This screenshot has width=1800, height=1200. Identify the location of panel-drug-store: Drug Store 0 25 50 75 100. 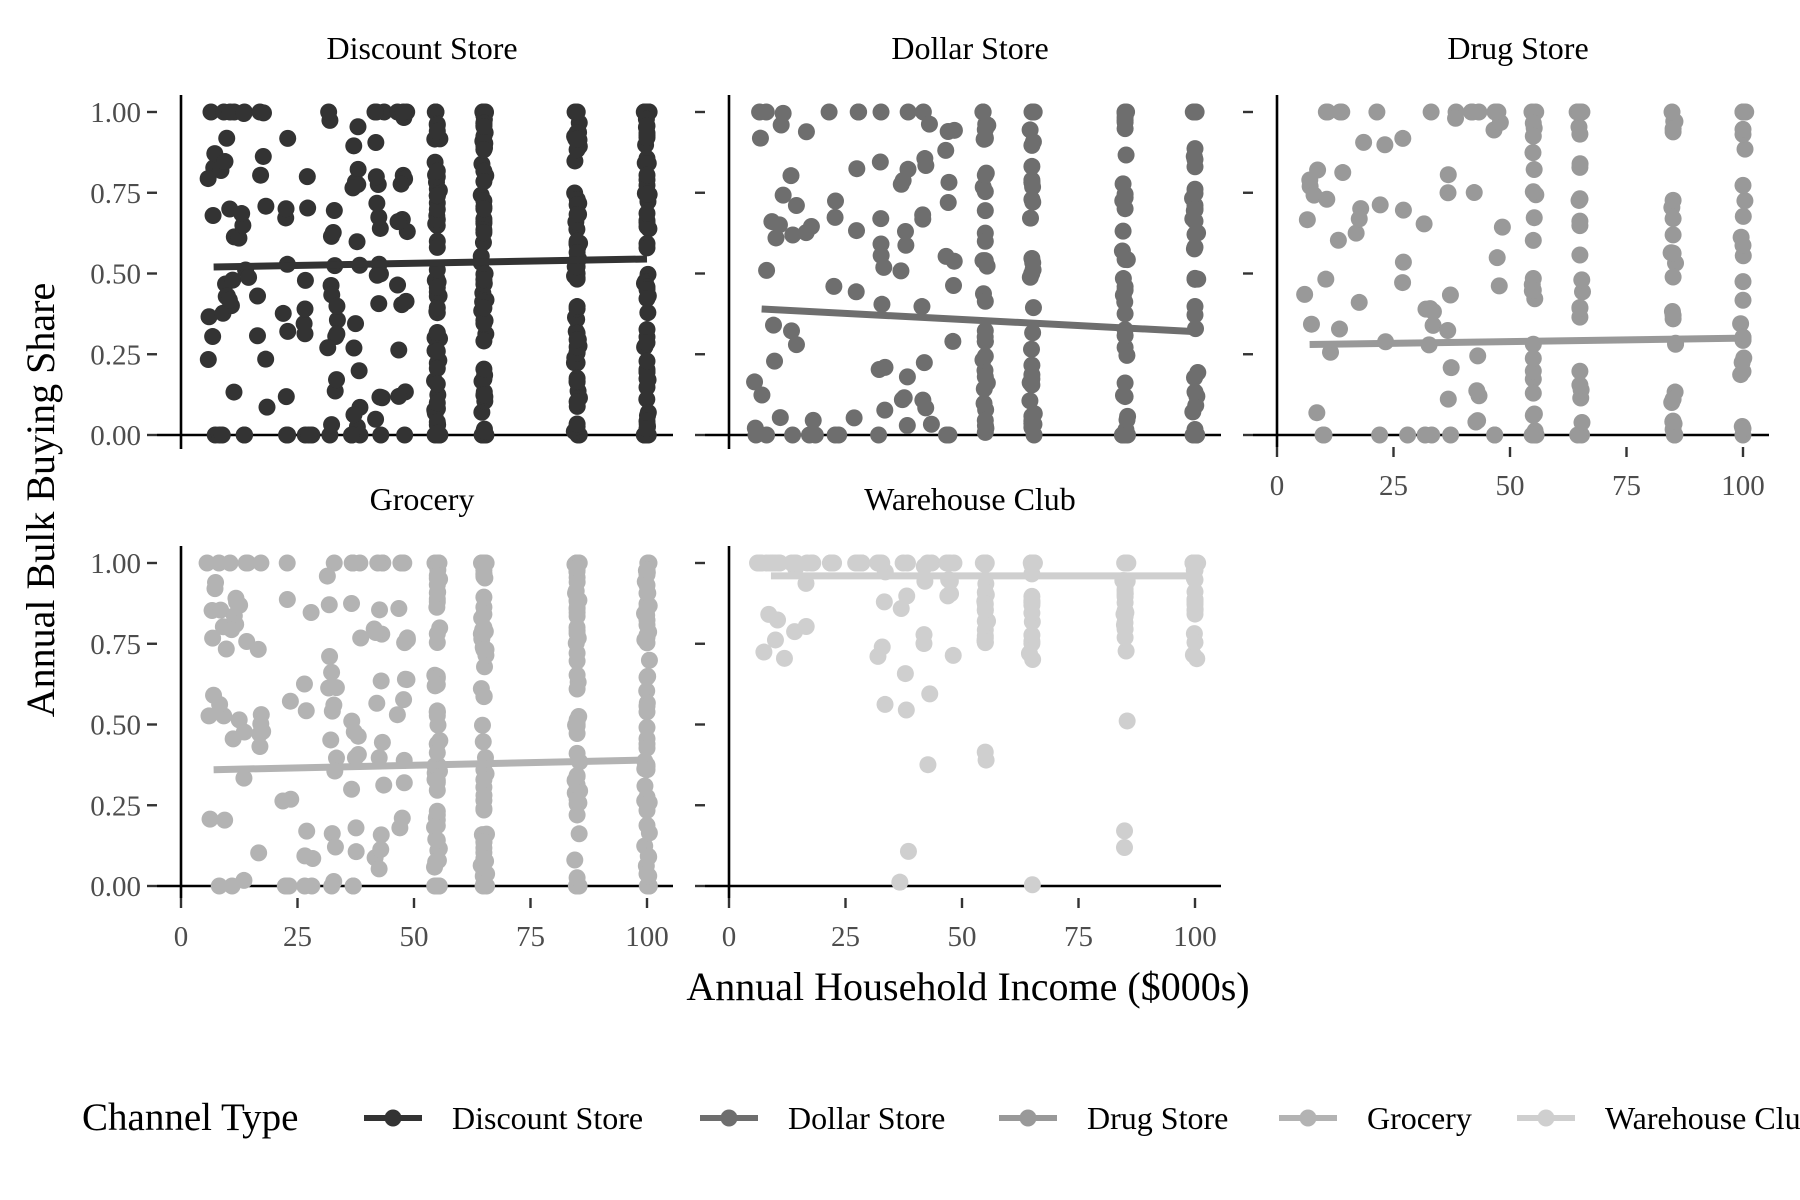
(1506, 266).